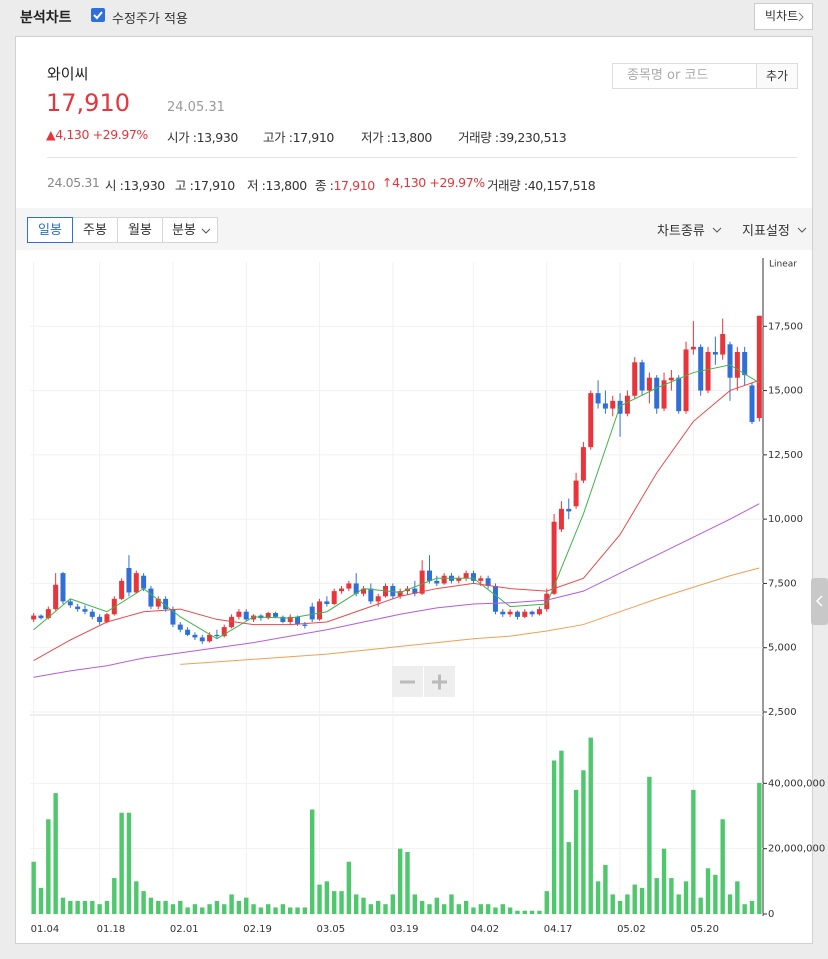  What do you see at coordinates (298, 136) in the screenshot?
I see `stock-field: 고가 :17,910` at bounding box center [298, 136].